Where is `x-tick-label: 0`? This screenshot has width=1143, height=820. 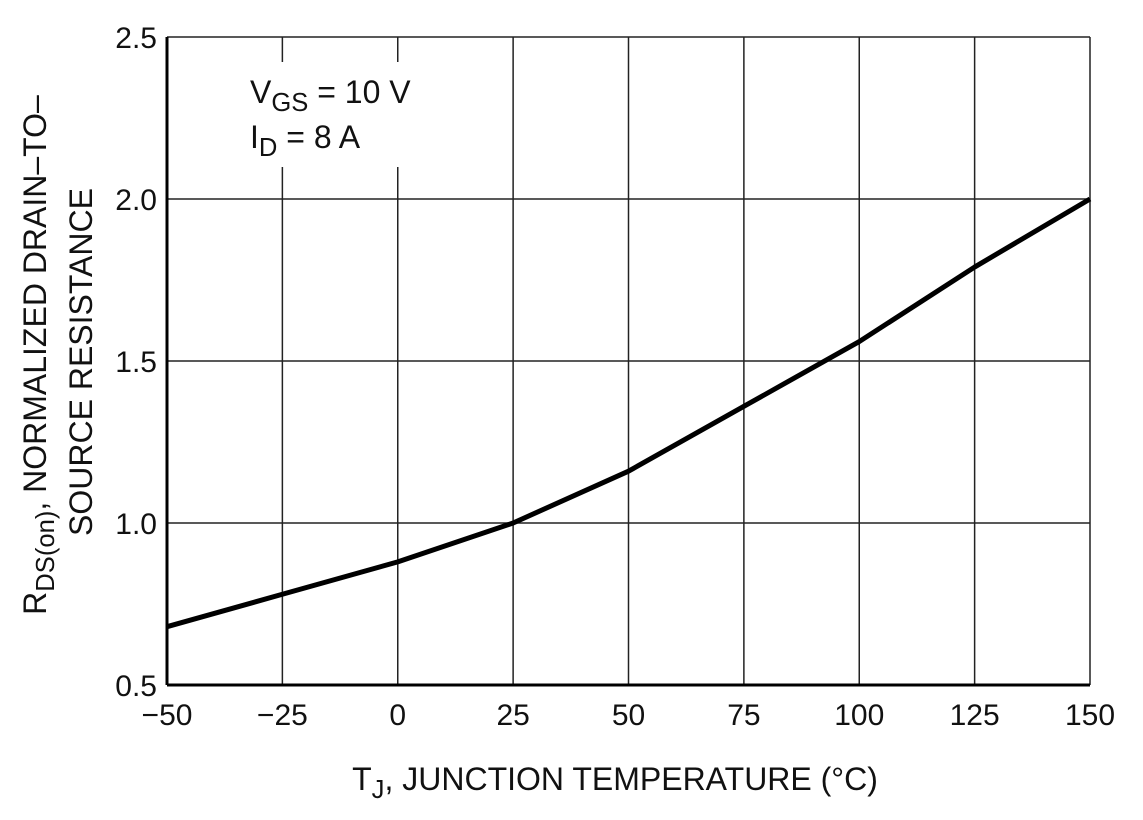 x-tick-label: 0 is located at coordinates (397, 715).